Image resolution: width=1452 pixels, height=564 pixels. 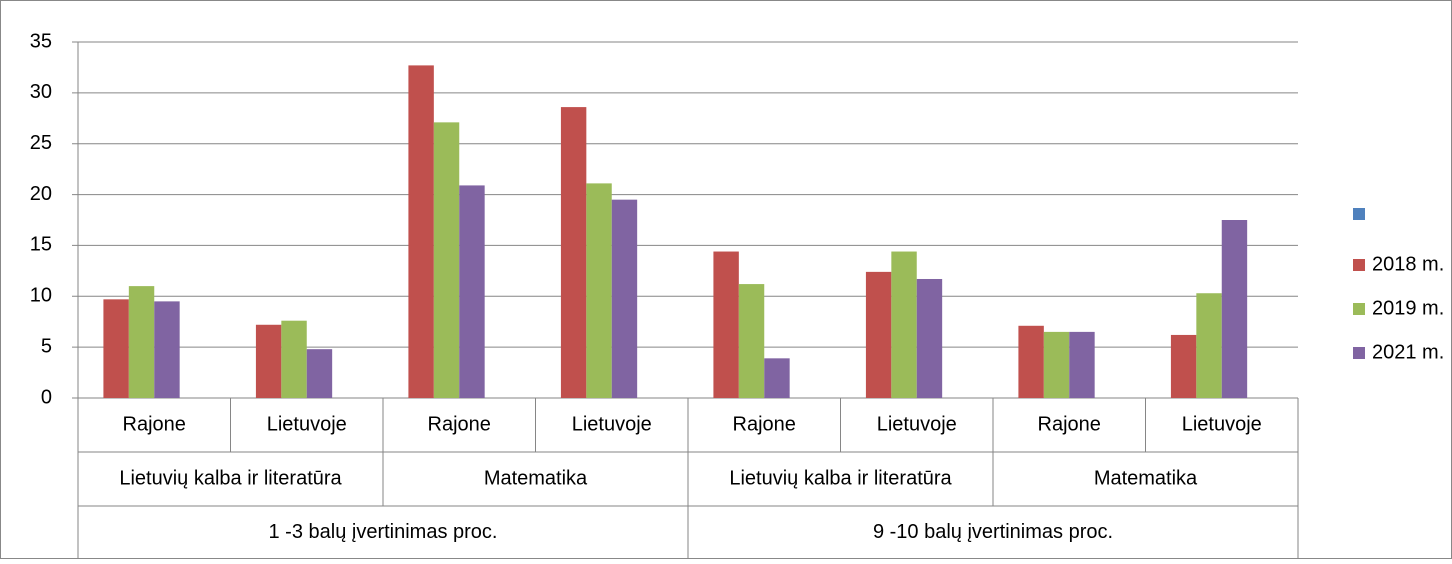 What do you see at coordinates (1408, 308) in the screenshot?
I see `legend-label: 2019 m.` at bounding box center [1408, 308].